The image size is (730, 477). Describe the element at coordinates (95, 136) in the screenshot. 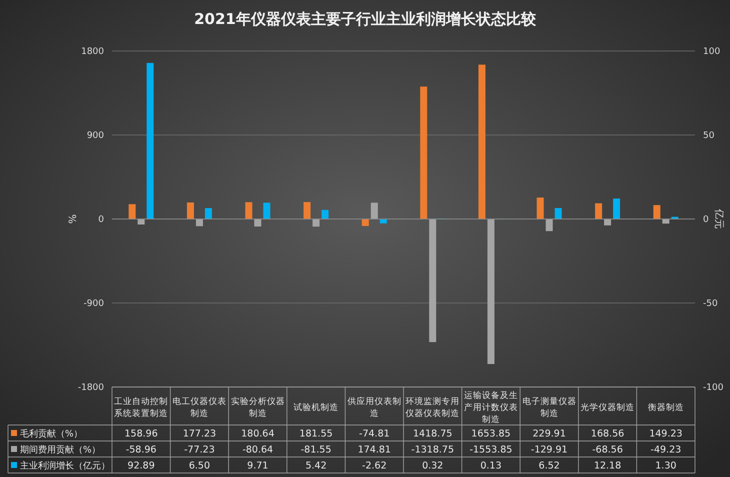

I see `y-tick-label: 900` at that location.